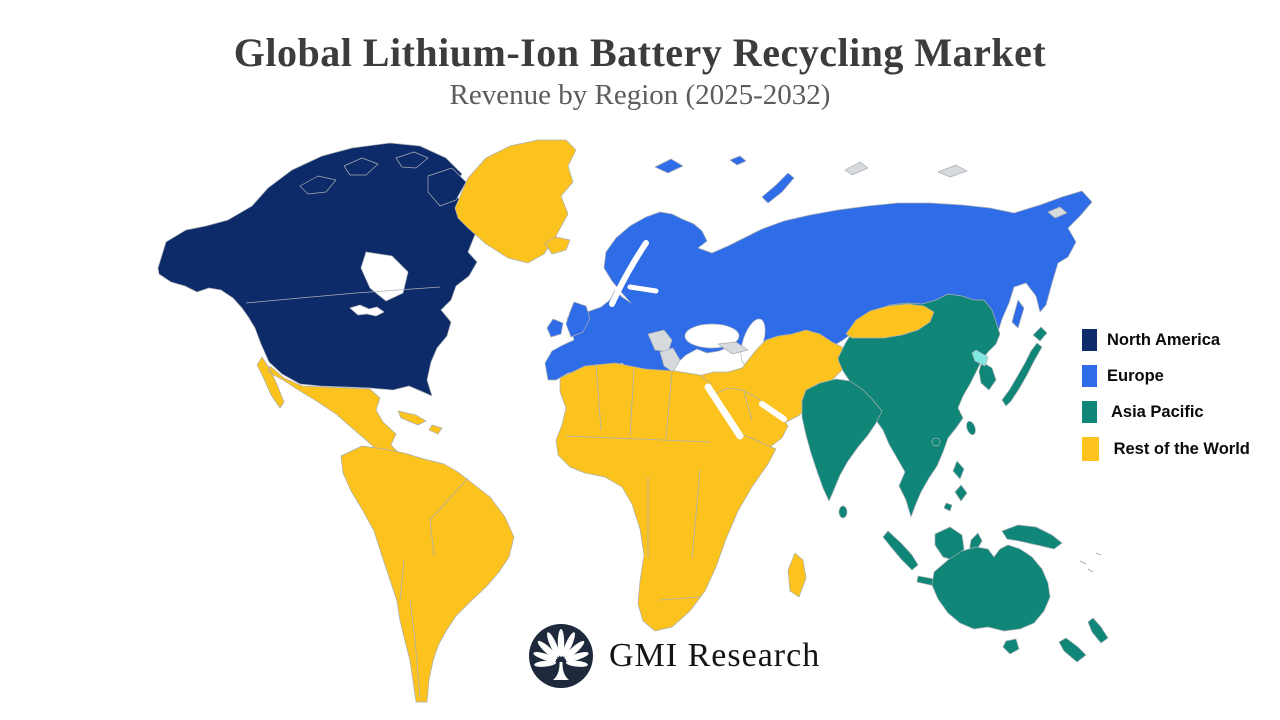 The width and height of the screenshot is (1280, 720). I want to click on map-island-hainan, so click(936, 442).